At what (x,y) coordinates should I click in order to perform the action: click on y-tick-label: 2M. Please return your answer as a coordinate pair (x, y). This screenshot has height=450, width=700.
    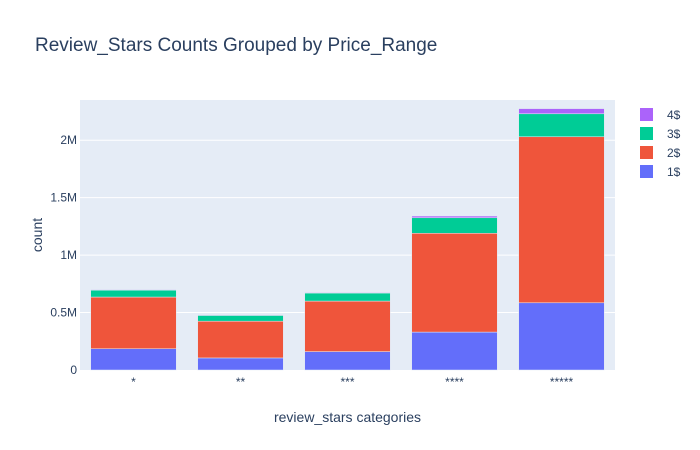
    Looking at the image, I should click on (68, 140).